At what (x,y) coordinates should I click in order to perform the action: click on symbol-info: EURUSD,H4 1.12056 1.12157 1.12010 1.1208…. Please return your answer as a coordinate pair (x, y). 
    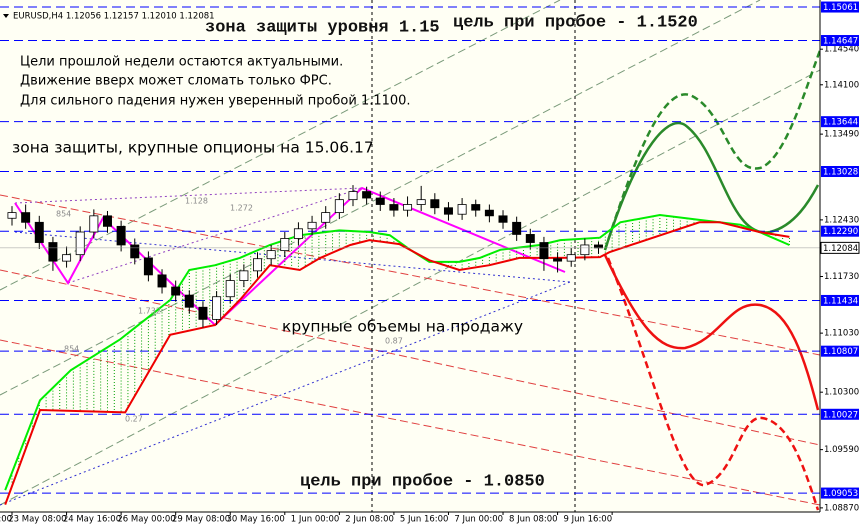
    Looking at the image, I should click on (114, 17).